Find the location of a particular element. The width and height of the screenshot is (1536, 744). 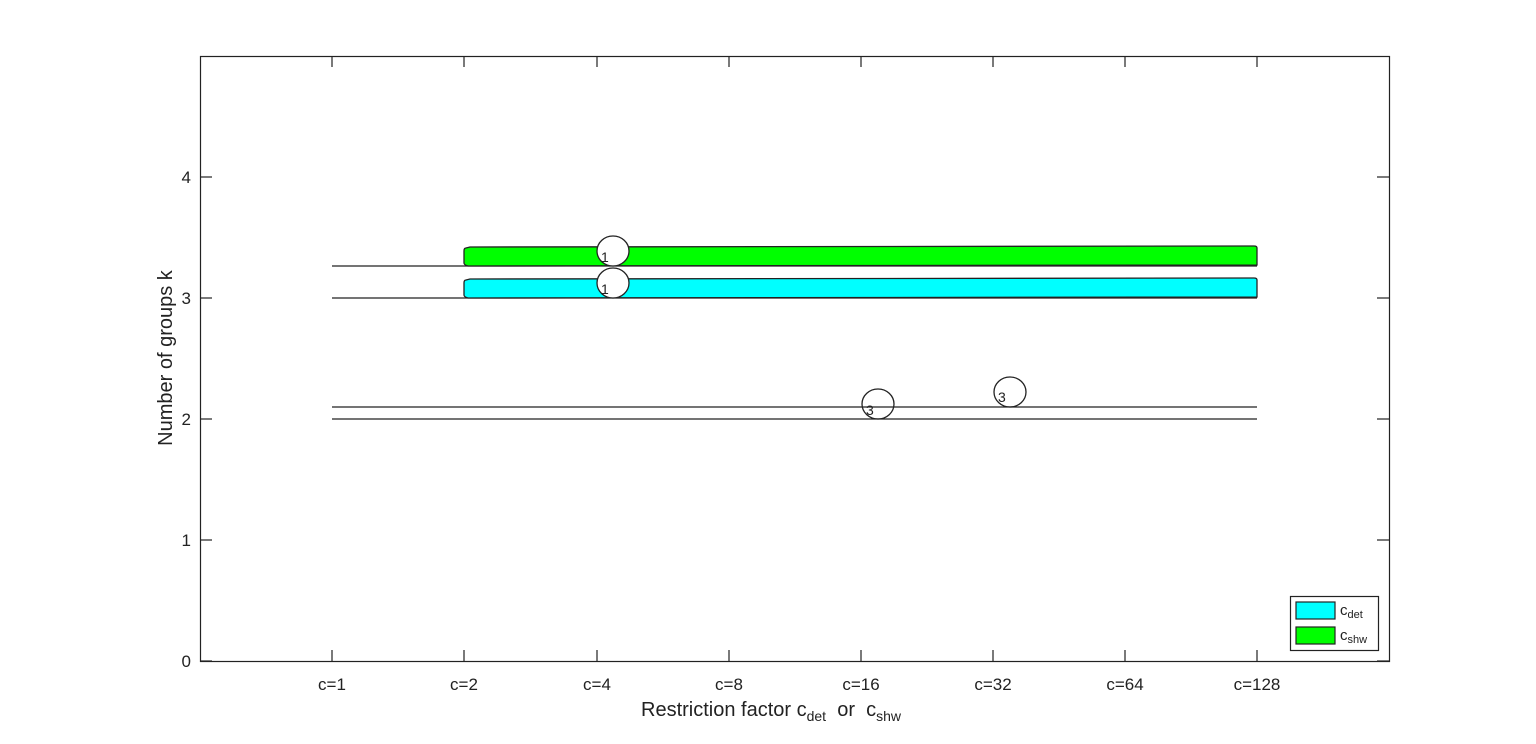

det-k3-marker: 1 is located at coordinates (613, 283).